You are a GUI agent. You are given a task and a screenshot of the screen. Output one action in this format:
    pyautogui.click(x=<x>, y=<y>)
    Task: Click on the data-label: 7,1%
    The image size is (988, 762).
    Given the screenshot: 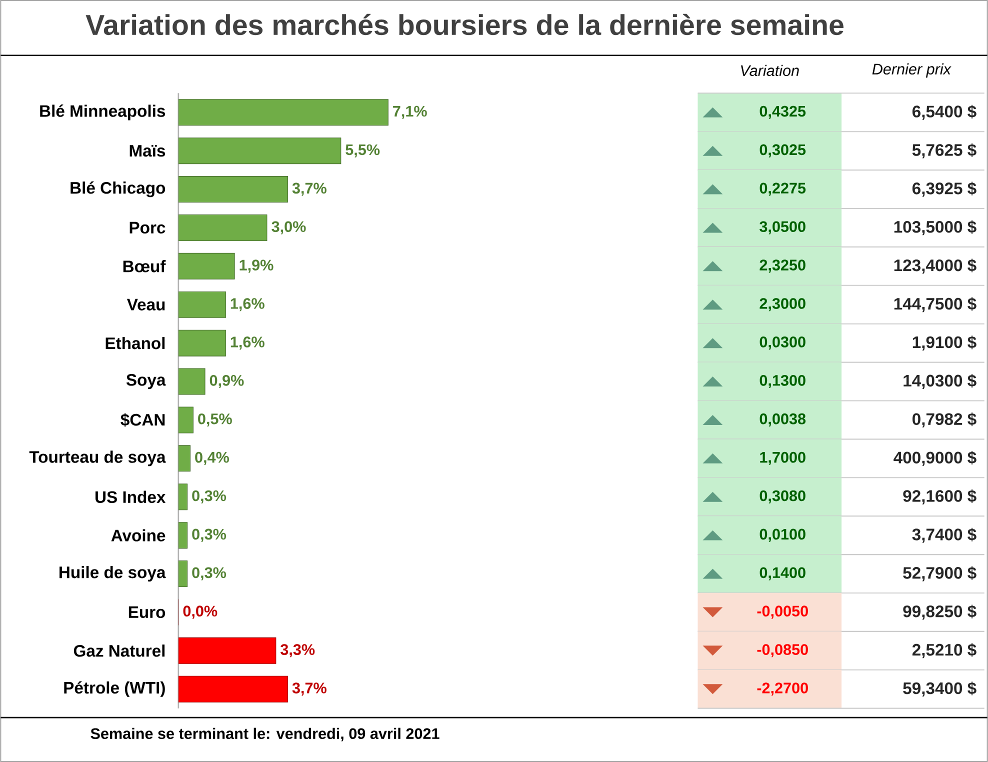 What is the action you would take?
    pyautogui.click(x=410, y=112)
    